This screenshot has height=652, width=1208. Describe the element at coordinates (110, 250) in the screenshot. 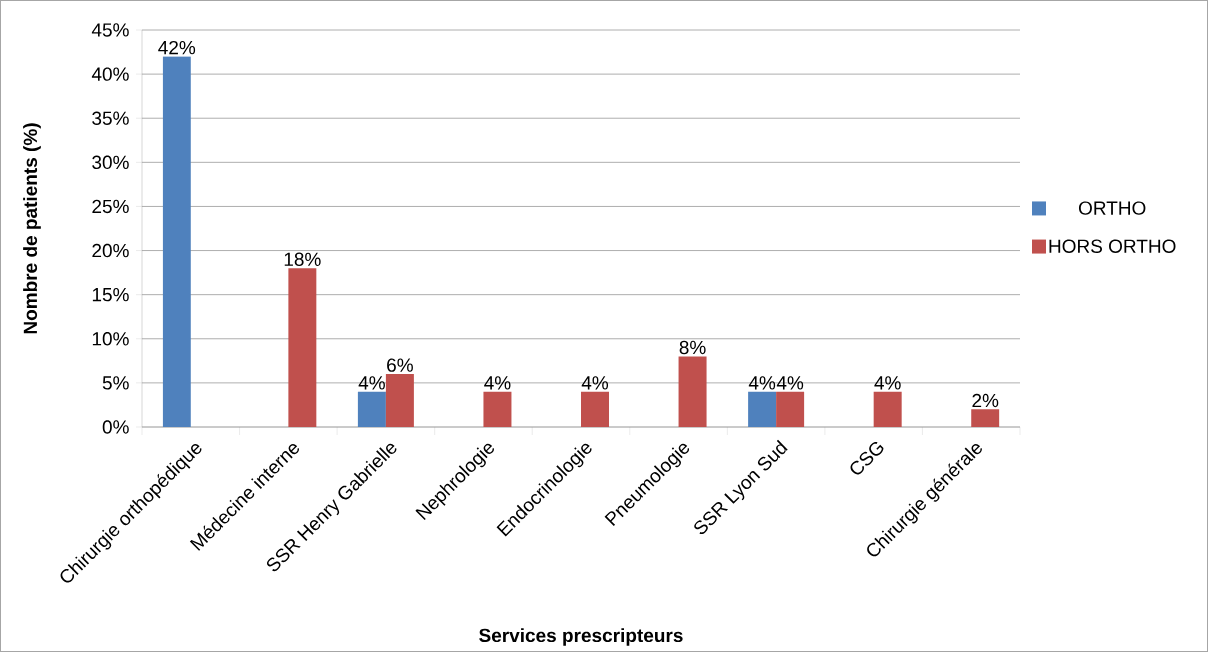

I see `y-tick-label: 20%` at that location.